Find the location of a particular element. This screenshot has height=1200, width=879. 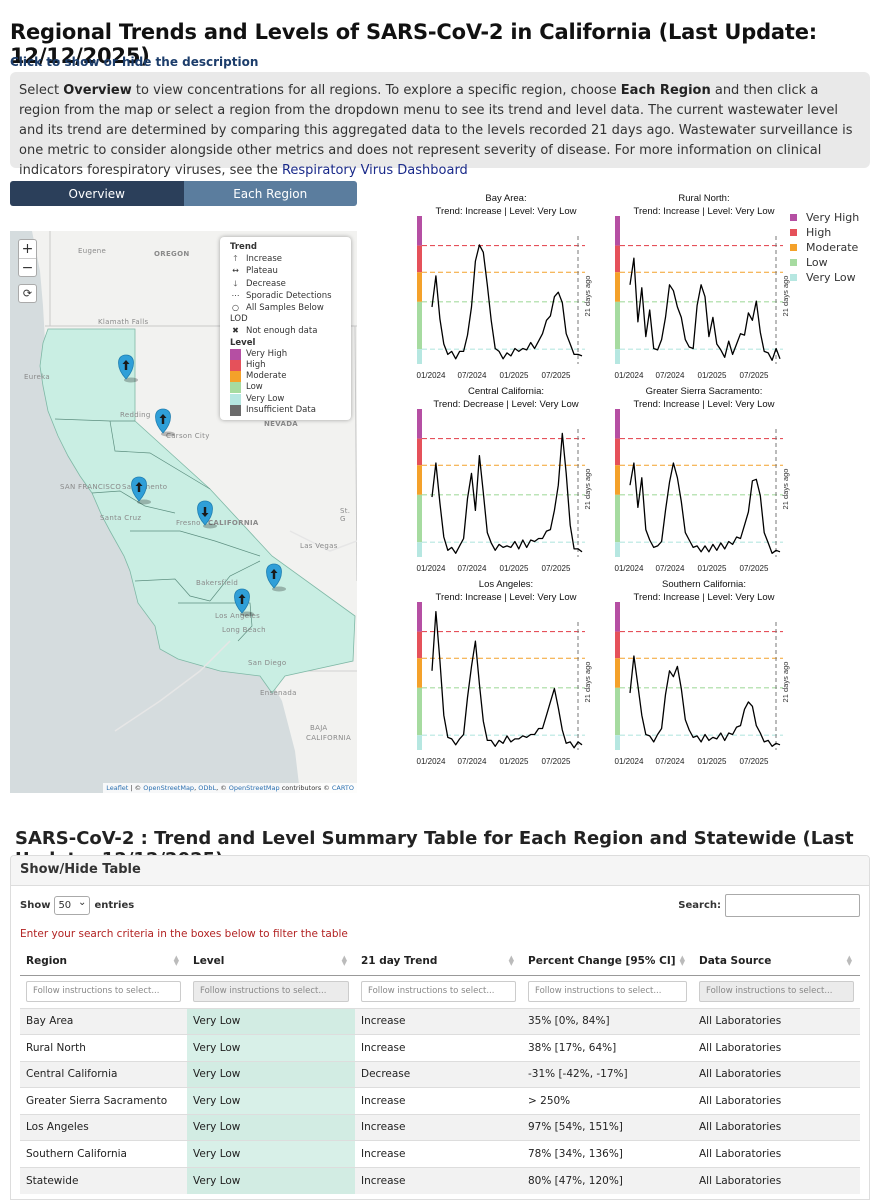

trend-label: Increase is located at coordinates (264, 259).